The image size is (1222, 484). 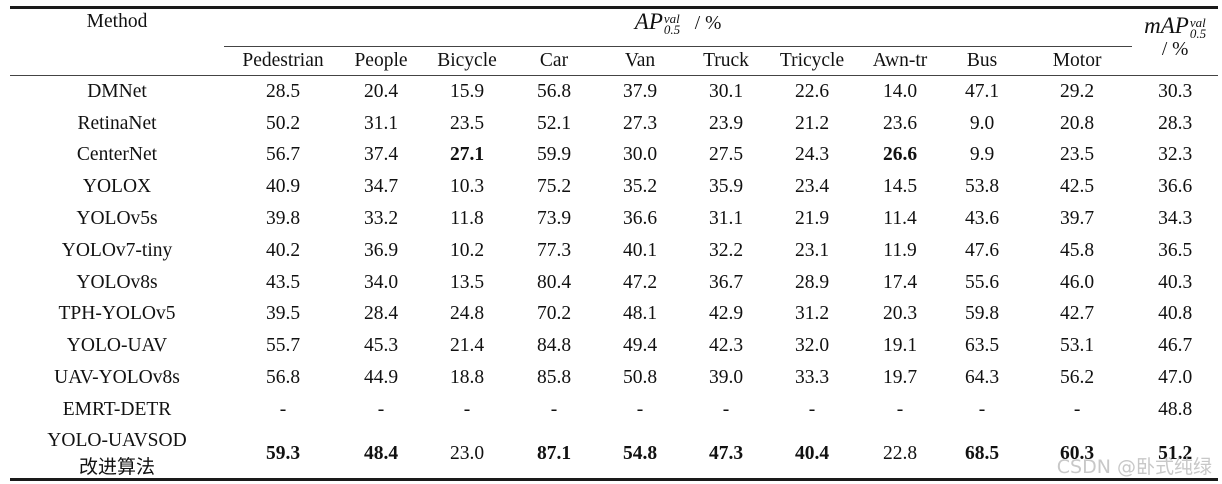 What do you see at coordinates (726, 61) in the screenshot?
I see `class-header-truck: Truck` at bounding box center [726, 61].